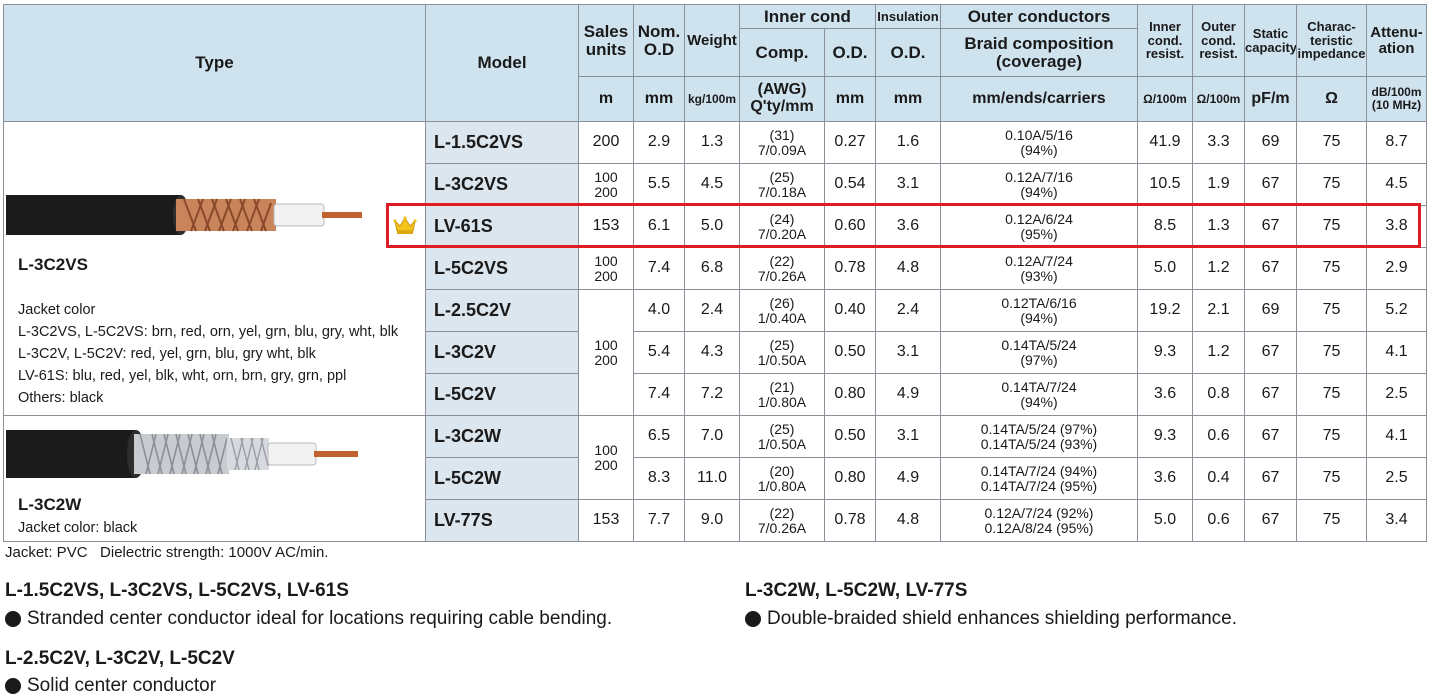 The width and height of the screenshot is (1432, 699). What do you see at coordinates (1218, 99) in the screenshot?
I see `unit-outer-resist: Ω/100m` at bounding box center [1218, 99].